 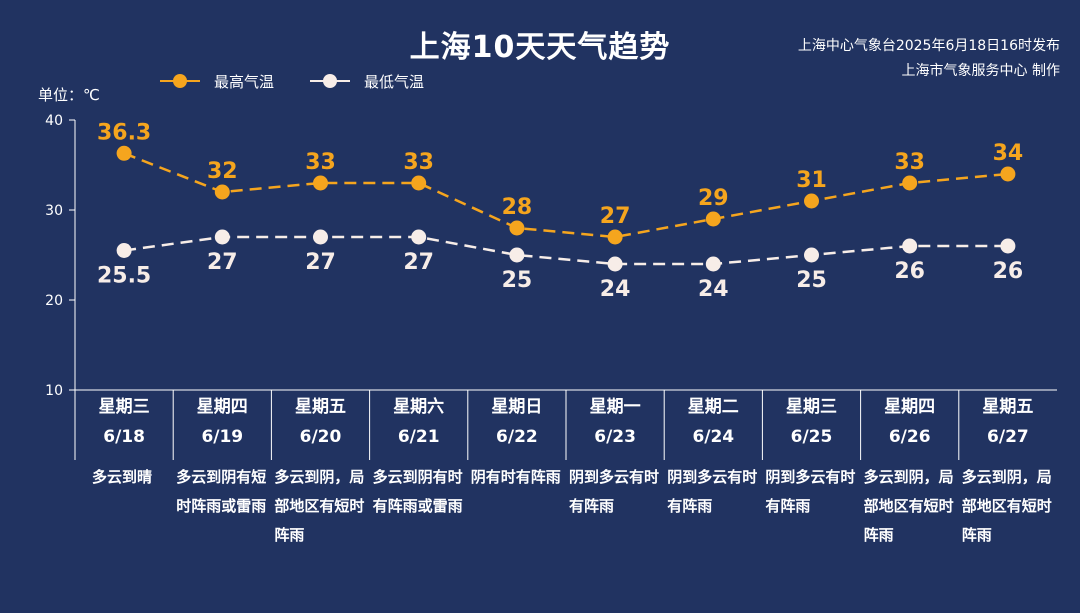 What do you see at coordinates (517, 407) in the screenshot?
I see `weekday-label: 星期日` at bounding box center [517, 407].